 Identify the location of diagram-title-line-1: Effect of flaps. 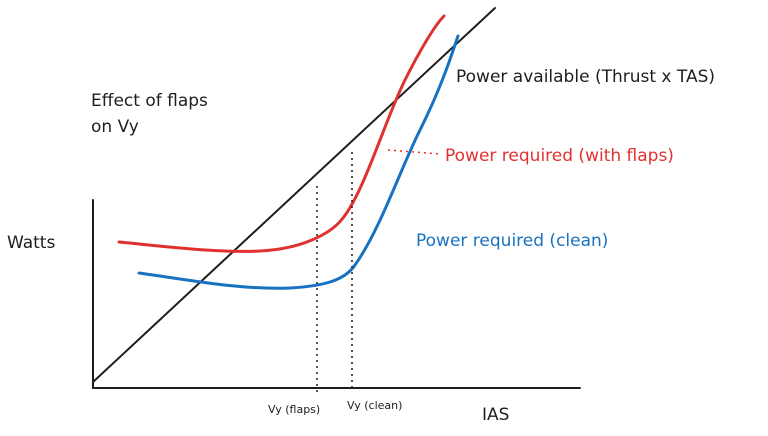
(149, 101).